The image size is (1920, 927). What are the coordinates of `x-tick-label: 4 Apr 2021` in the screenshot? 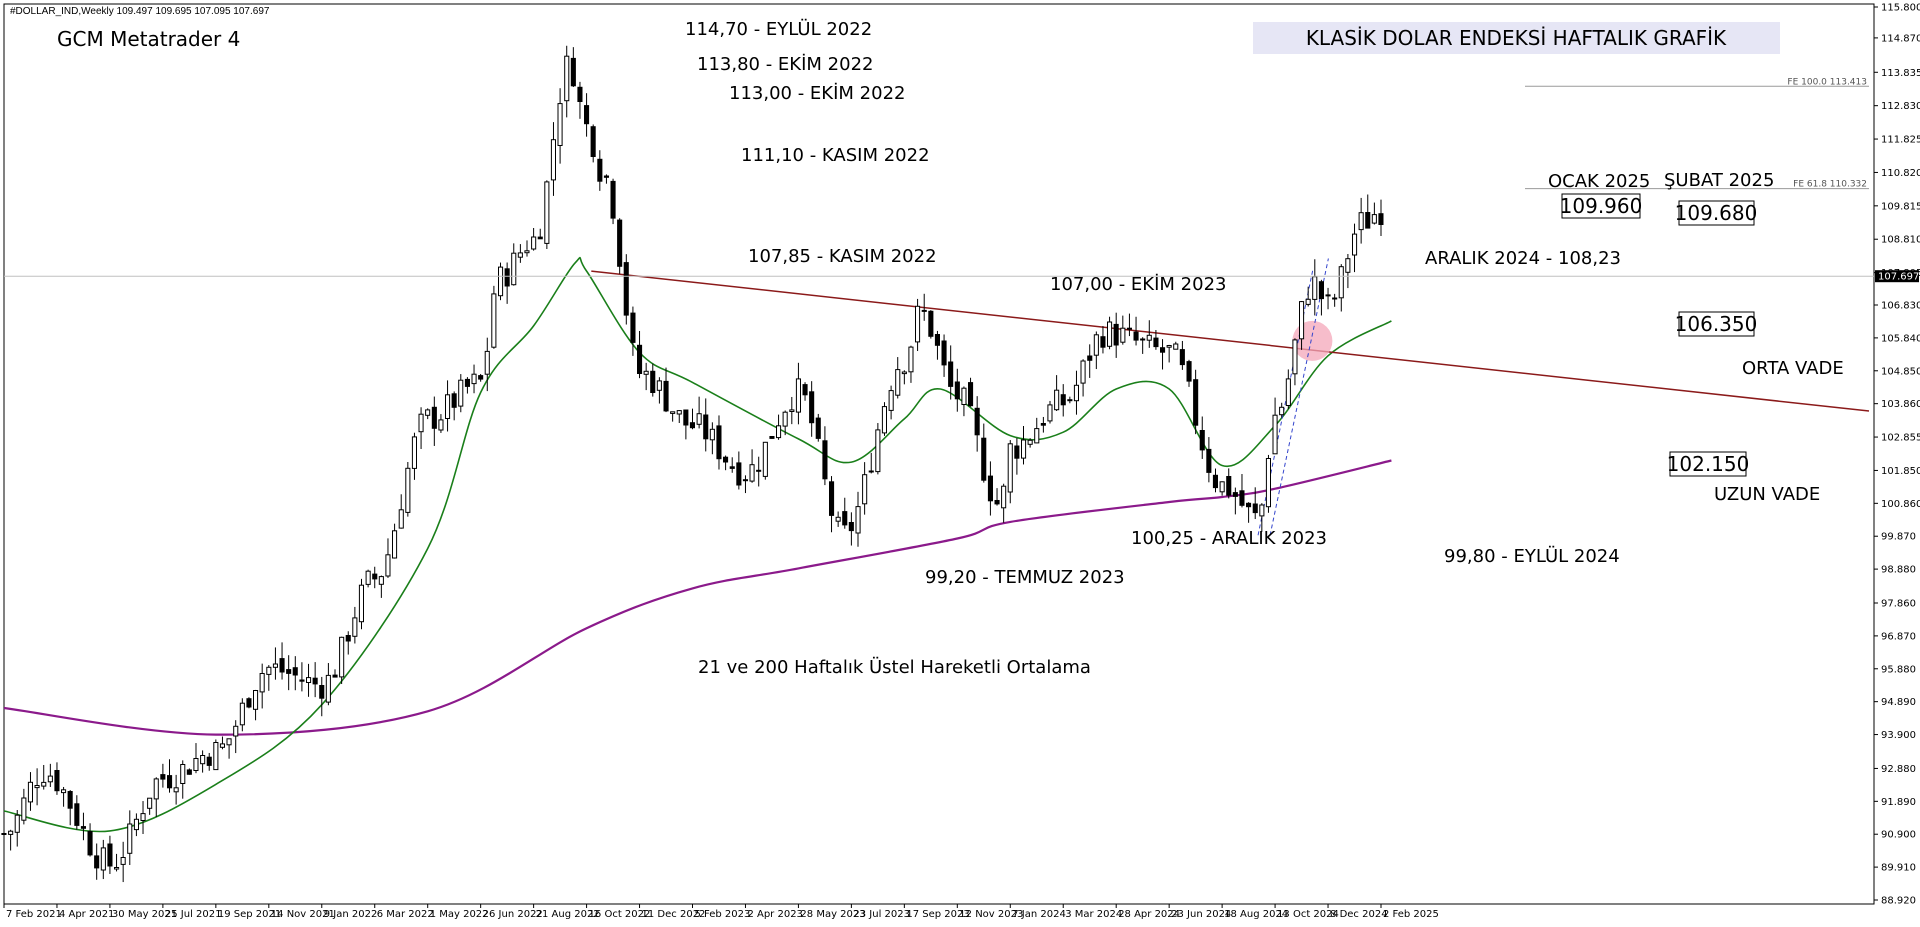 It's located at (86, 914).